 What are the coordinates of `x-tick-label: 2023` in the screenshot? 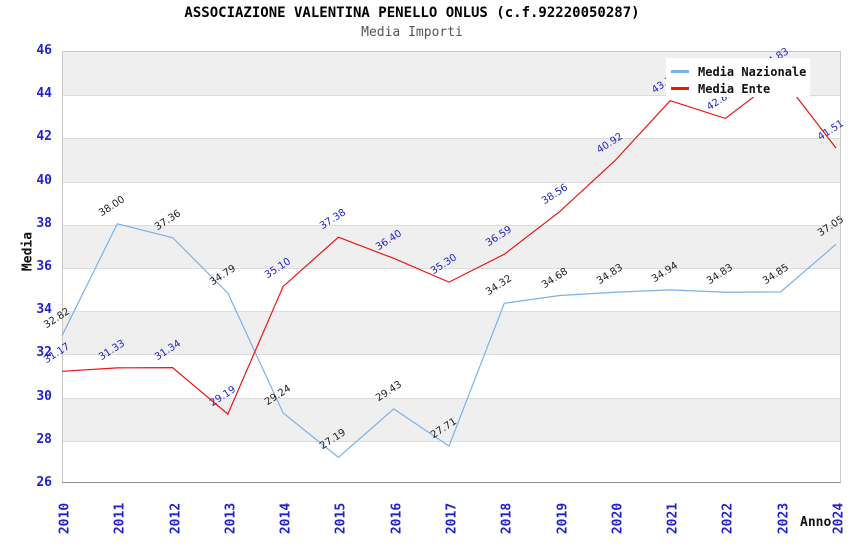 It's located at (784, 518).